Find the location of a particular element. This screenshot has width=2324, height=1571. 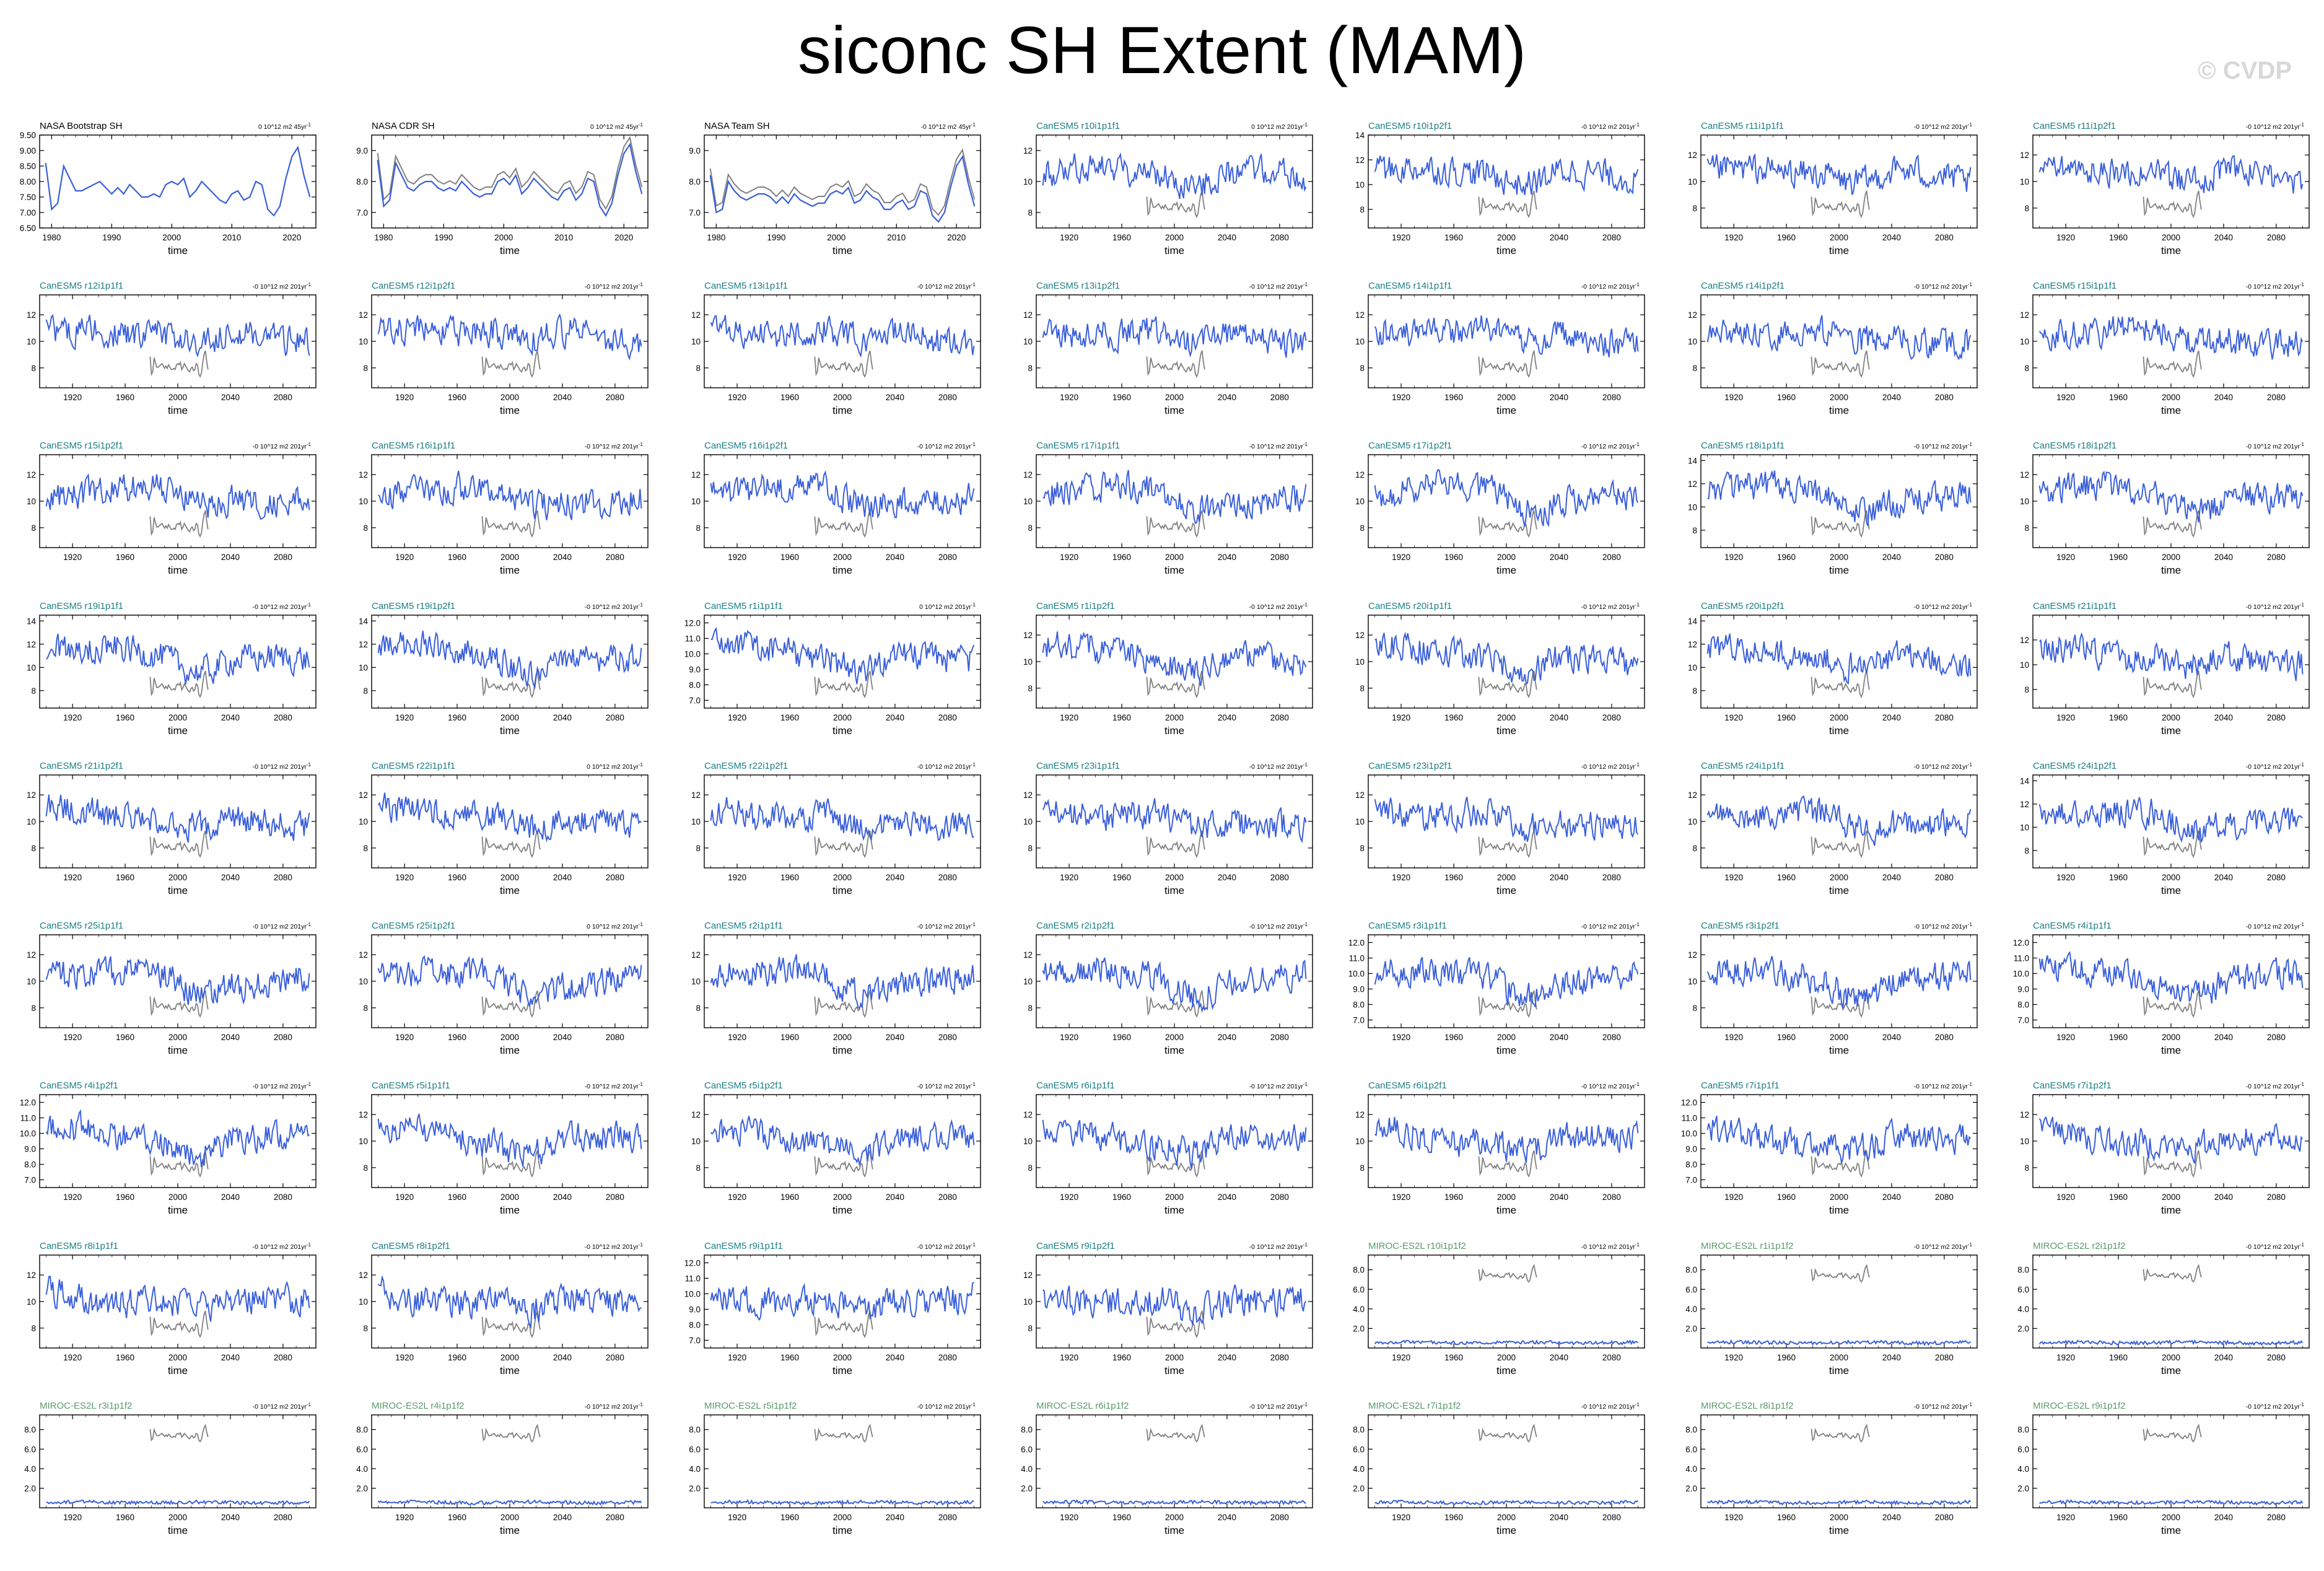

panel-title: CanESM5 r9i1p1f1 is located at coordinates (744, 1246).